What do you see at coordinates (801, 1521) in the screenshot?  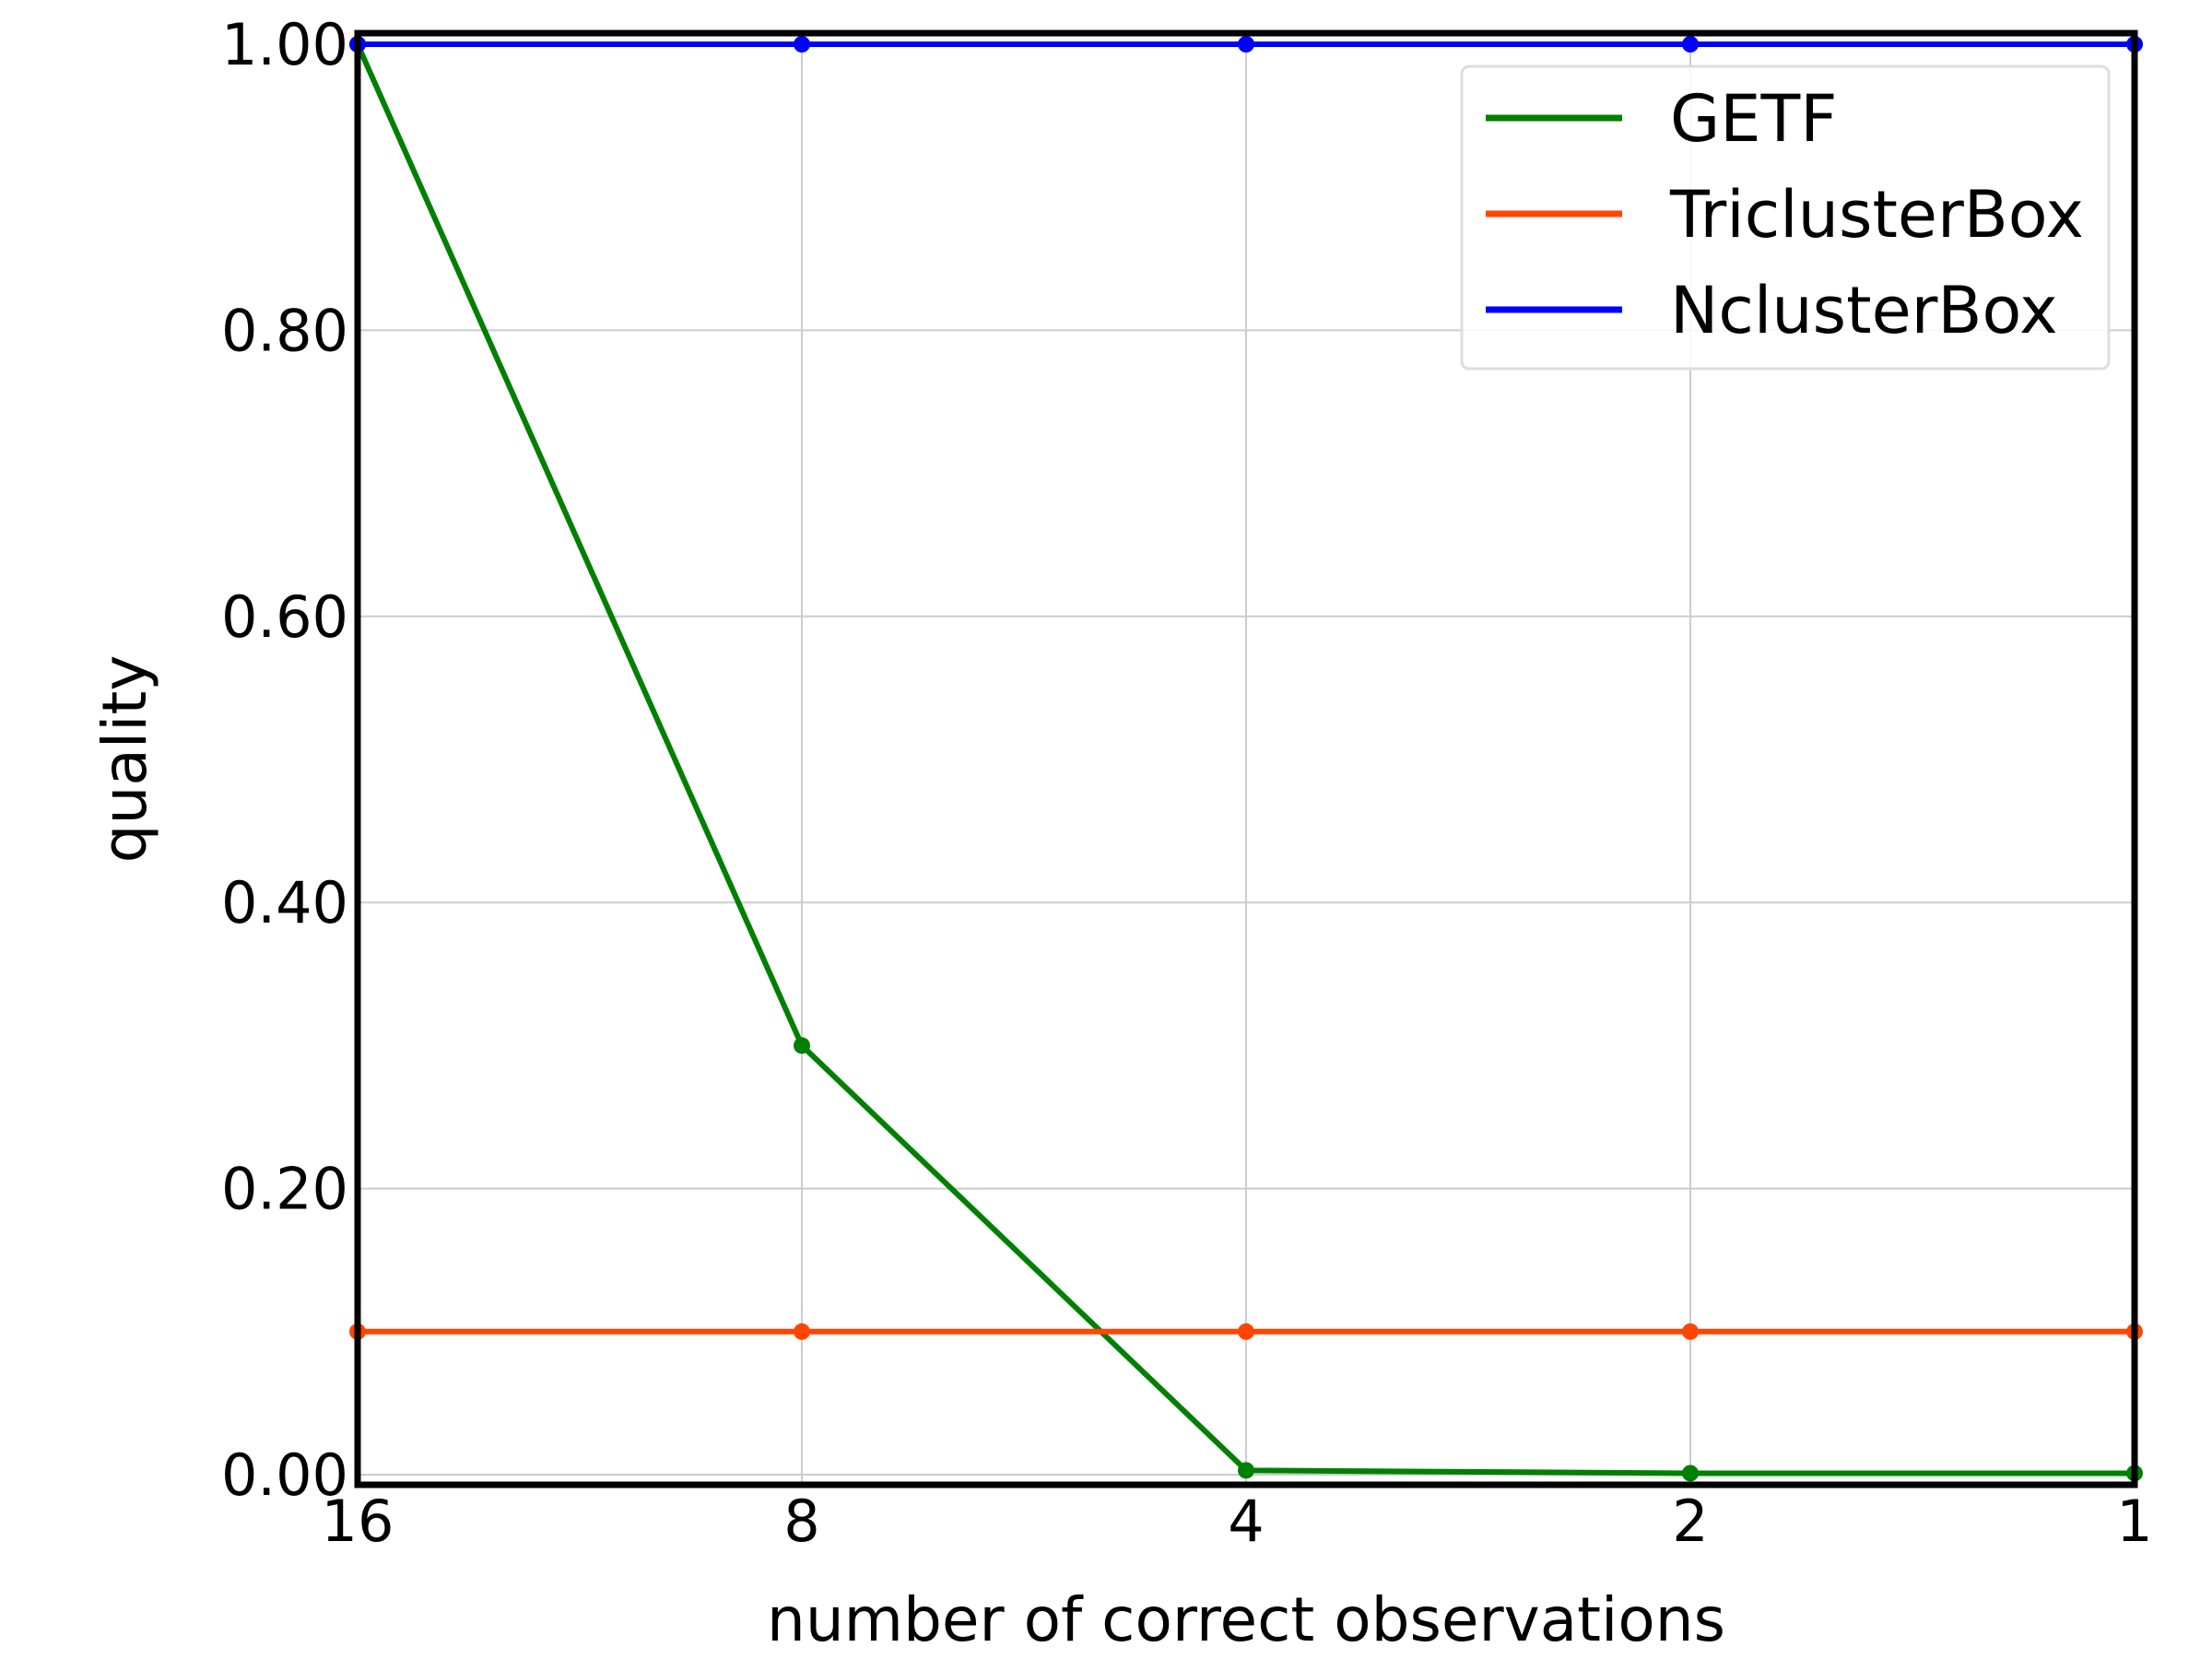 I see `x-tick-label: 8` at bounding box center [801, 1521].